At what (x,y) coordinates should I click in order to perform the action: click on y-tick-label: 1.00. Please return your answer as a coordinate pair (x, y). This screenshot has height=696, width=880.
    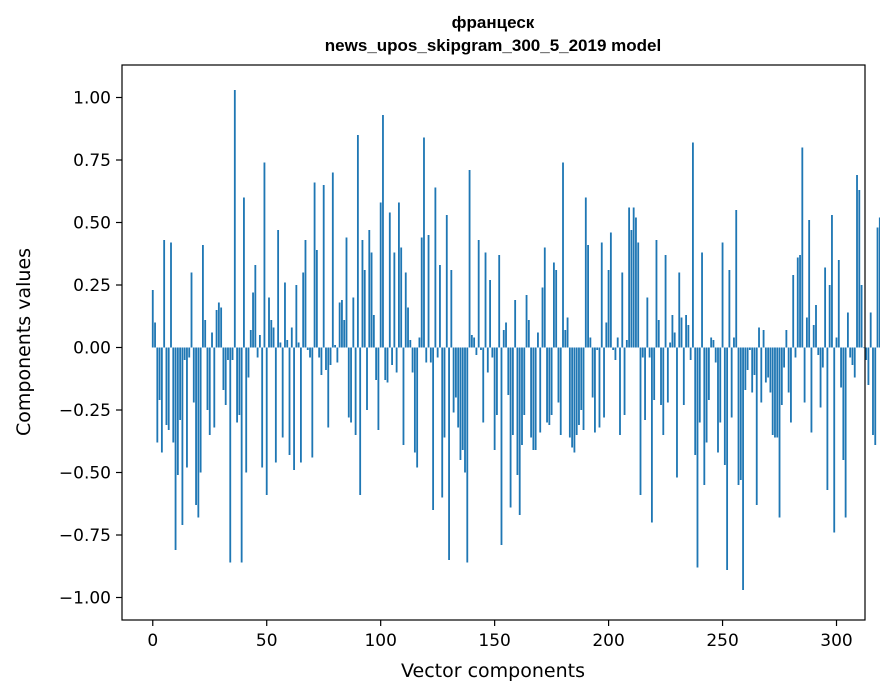
    Looking at the image, I should click on (92, 99).